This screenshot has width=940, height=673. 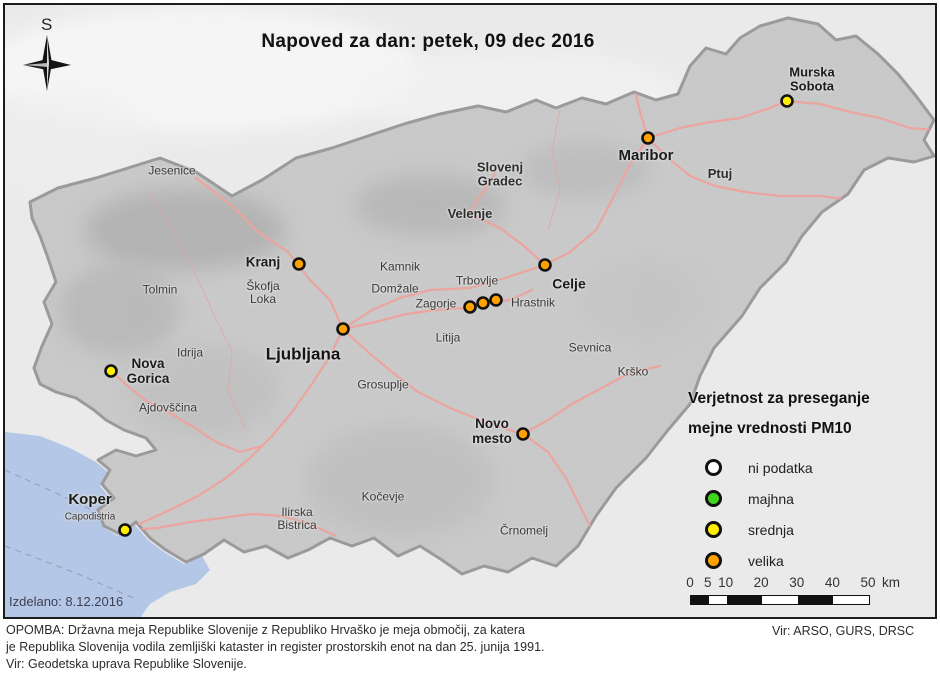 What do you see at coordinates (726, 582) in the screenshot?
I see `scalebar-tick-10: 10` at bounding box center [726, 582].